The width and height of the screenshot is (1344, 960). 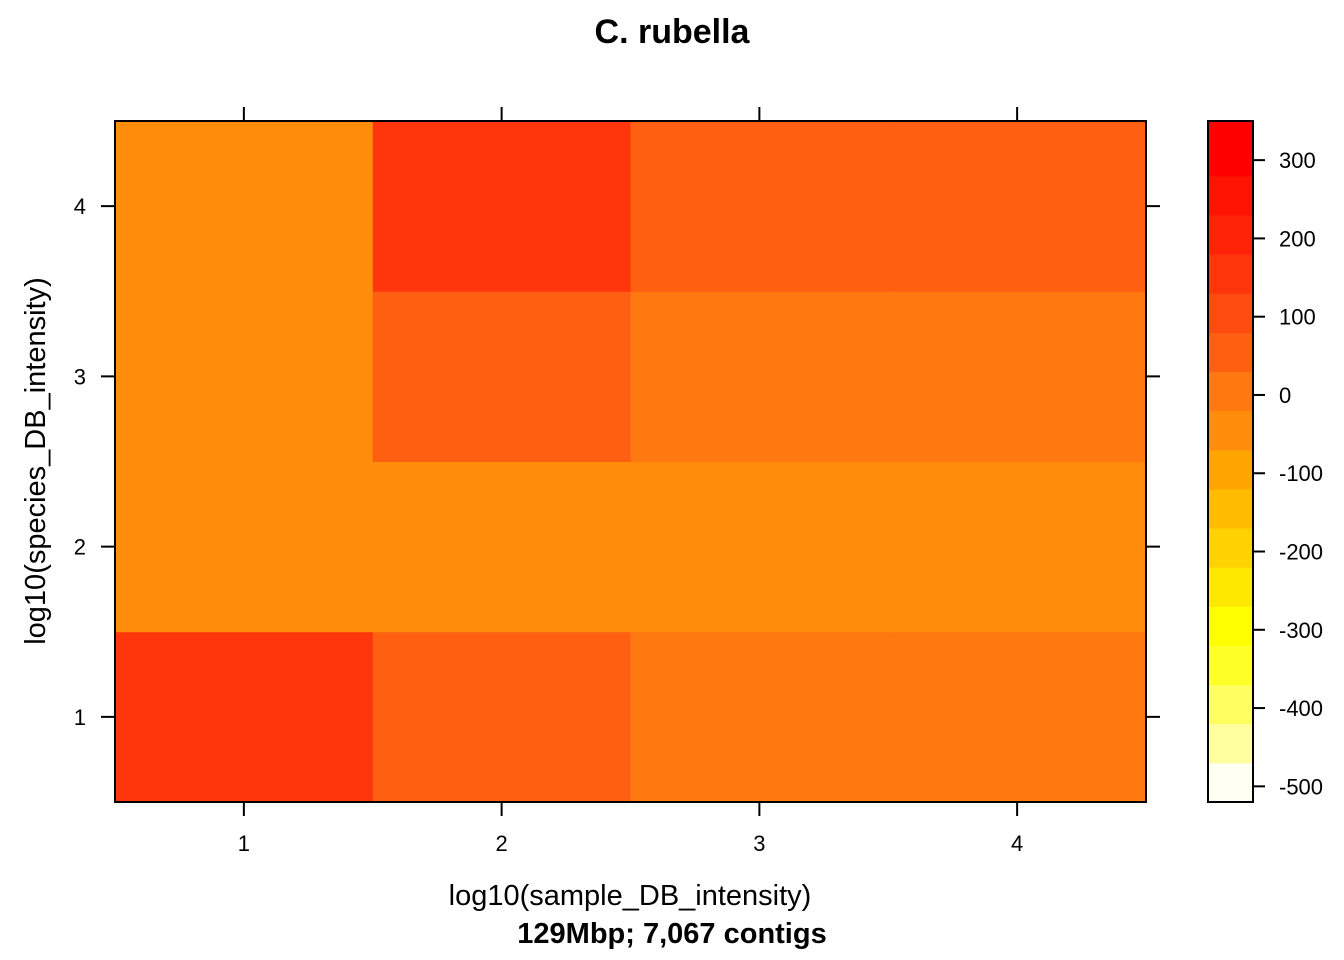 What do you see at coordinates (80, 376) in the screenshot?
I see `y-tick-label: 3` at bounding box center [80, 376].